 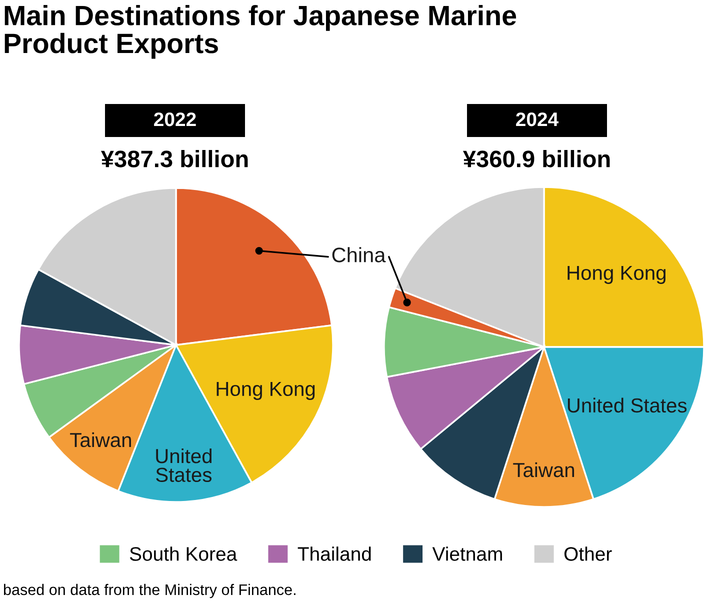 I want to click on legend-label: Other, so click(x=588, y=553).